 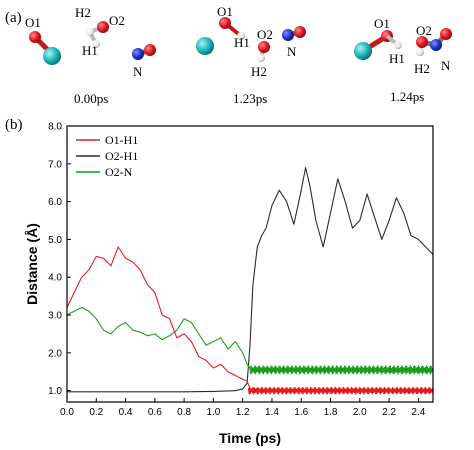 What do you see at coordinates (243, 412) in the screenshot?
I see `x-tick-label: 1.2` at bounding box center [243, 412].